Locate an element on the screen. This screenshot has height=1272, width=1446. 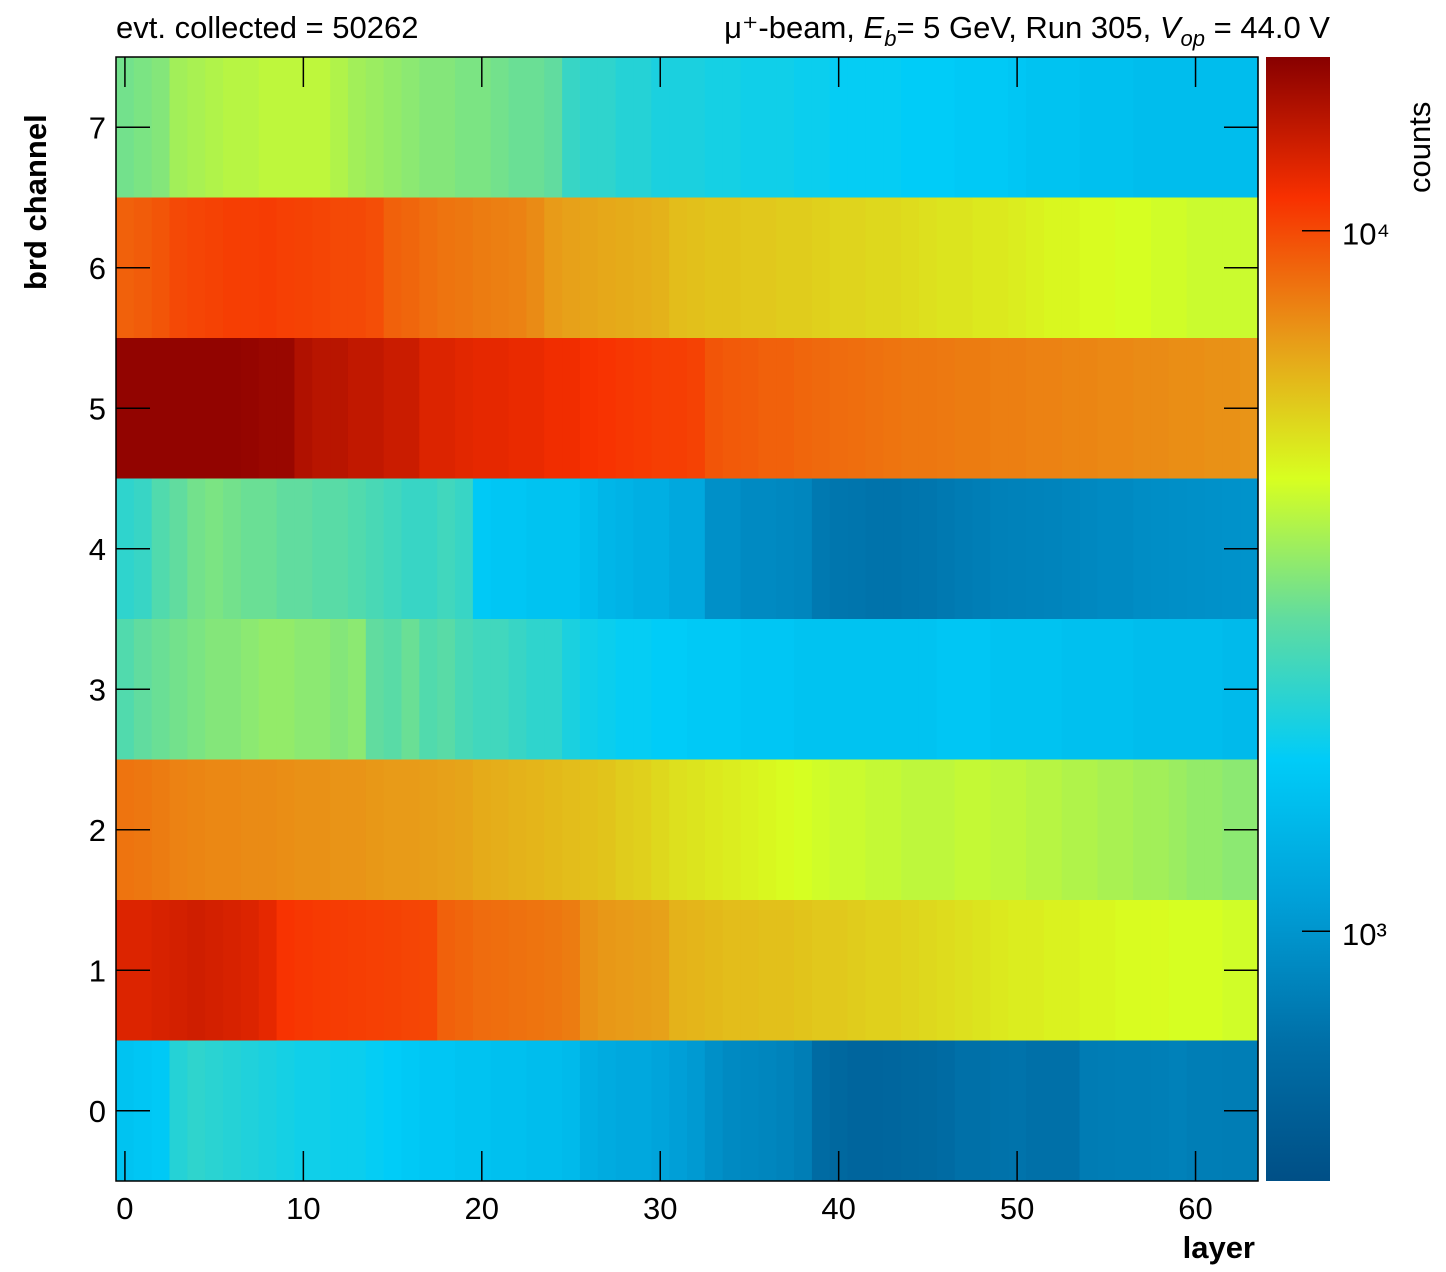
x-tick-label: 50 is located at coordinates (1017, 1208).